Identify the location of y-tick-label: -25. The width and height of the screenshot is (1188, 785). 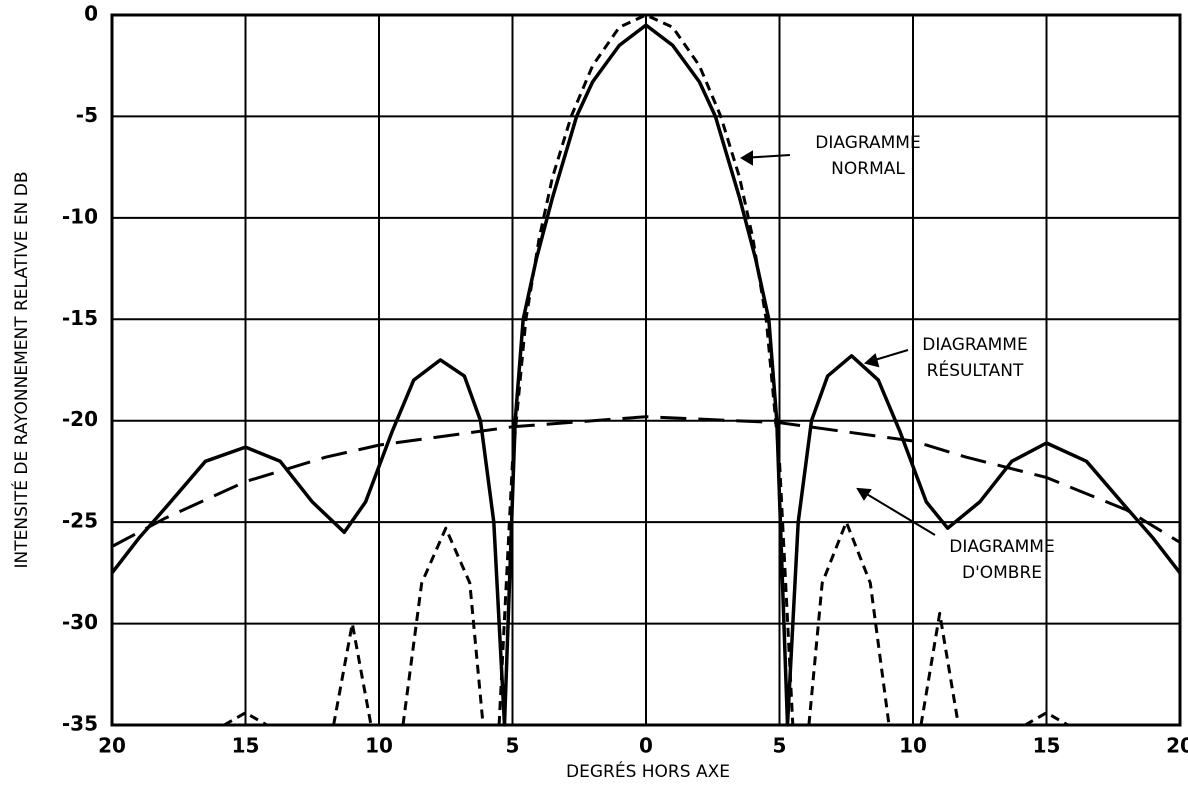
(80, 521).